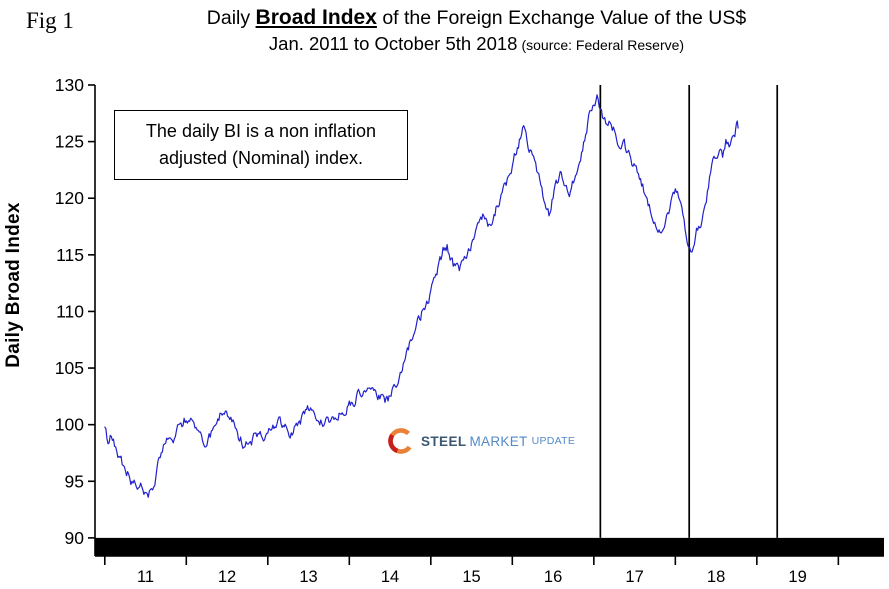 The height and width of the screenshot is (589, 889). What do you see at coordinates (561, 18) in the screenshot?
I see `title-suffix: of the Foreign Exchange Value of the US$` at bounding box center [561, 18].